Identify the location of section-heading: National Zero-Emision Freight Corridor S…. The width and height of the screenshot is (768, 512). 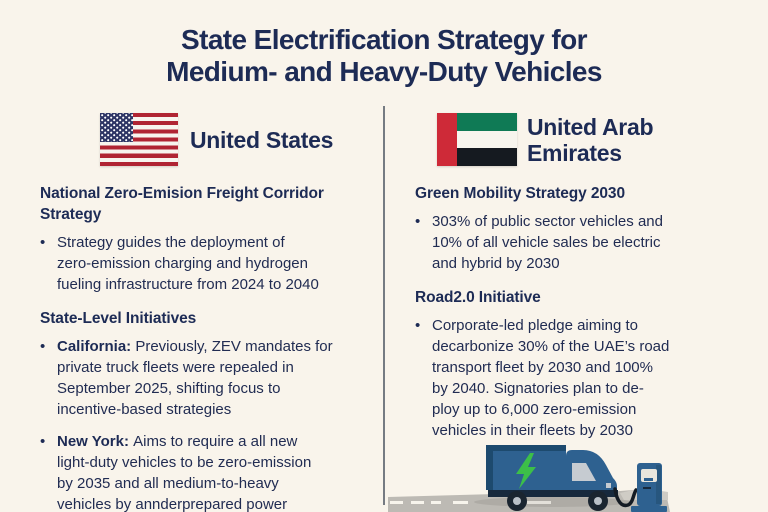
(182, 204).